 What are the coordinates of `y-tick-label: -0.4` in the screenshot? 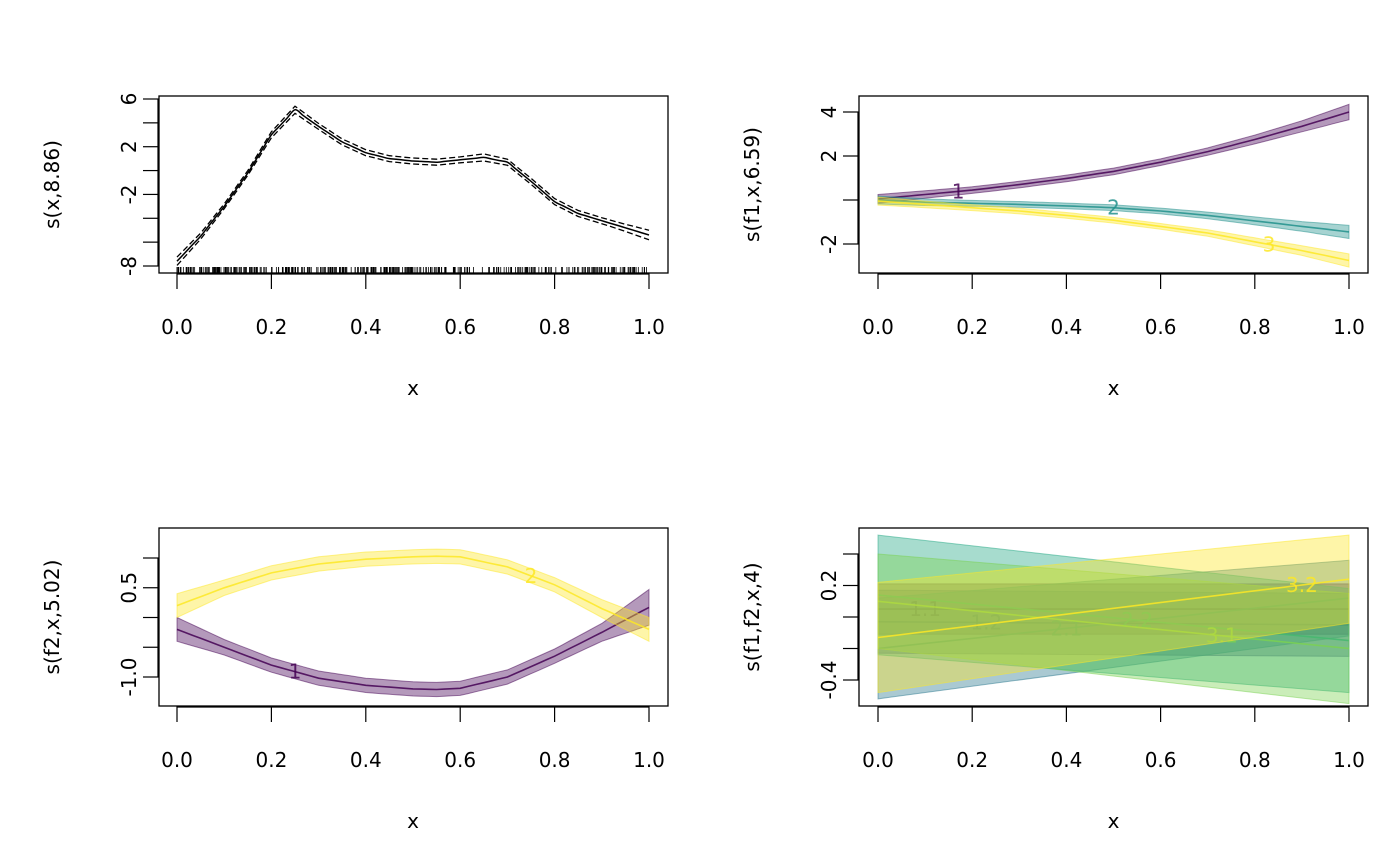 It's located at (829, 679).